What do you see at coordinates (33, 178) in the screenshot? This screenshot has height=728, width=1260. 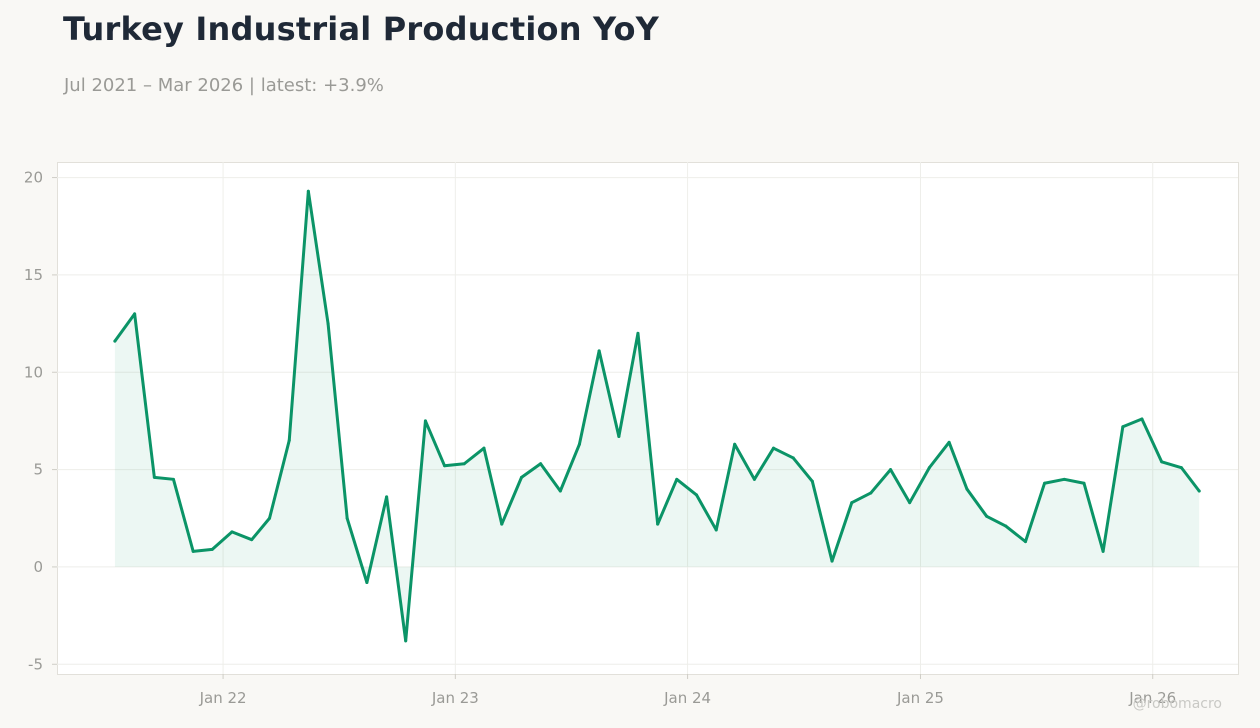 I see `y-tick-label: 20` at bounding box center [33, 178].